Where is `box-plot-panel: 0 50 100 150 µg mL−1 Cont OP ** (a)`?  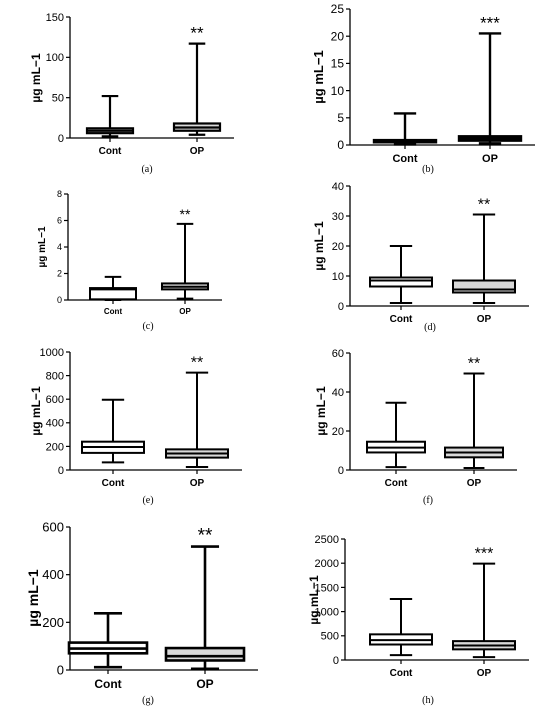
box-plot-panel: 0 50 100 150 µg mL−1 Cont OP ** (a) is located at coordinates (131, 93).